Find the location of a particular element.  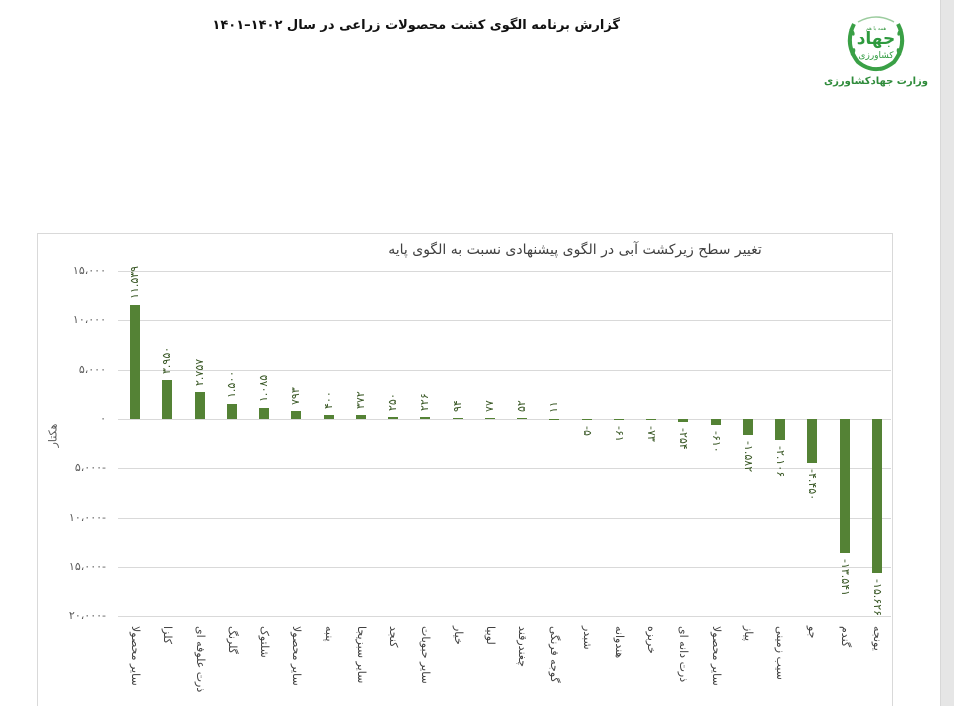

x-category-label: کلزا is located at coordinates (168, 635).